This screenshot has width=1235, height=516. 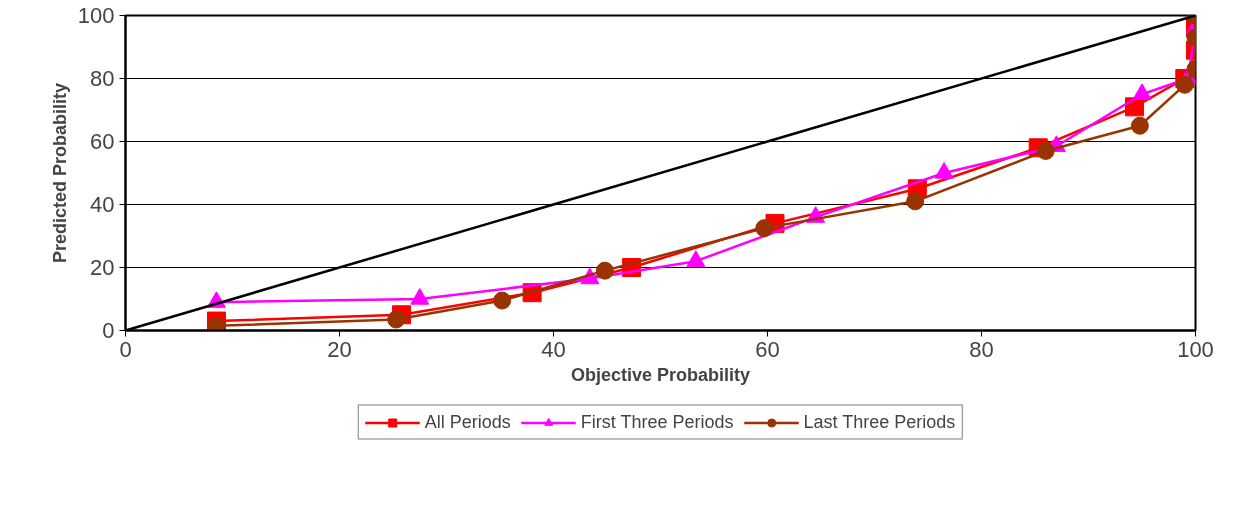 What do you see at coordinates (102, 204) in the screenshot?
I see `y-tick-label: 40` at bounding box center [102, 204].